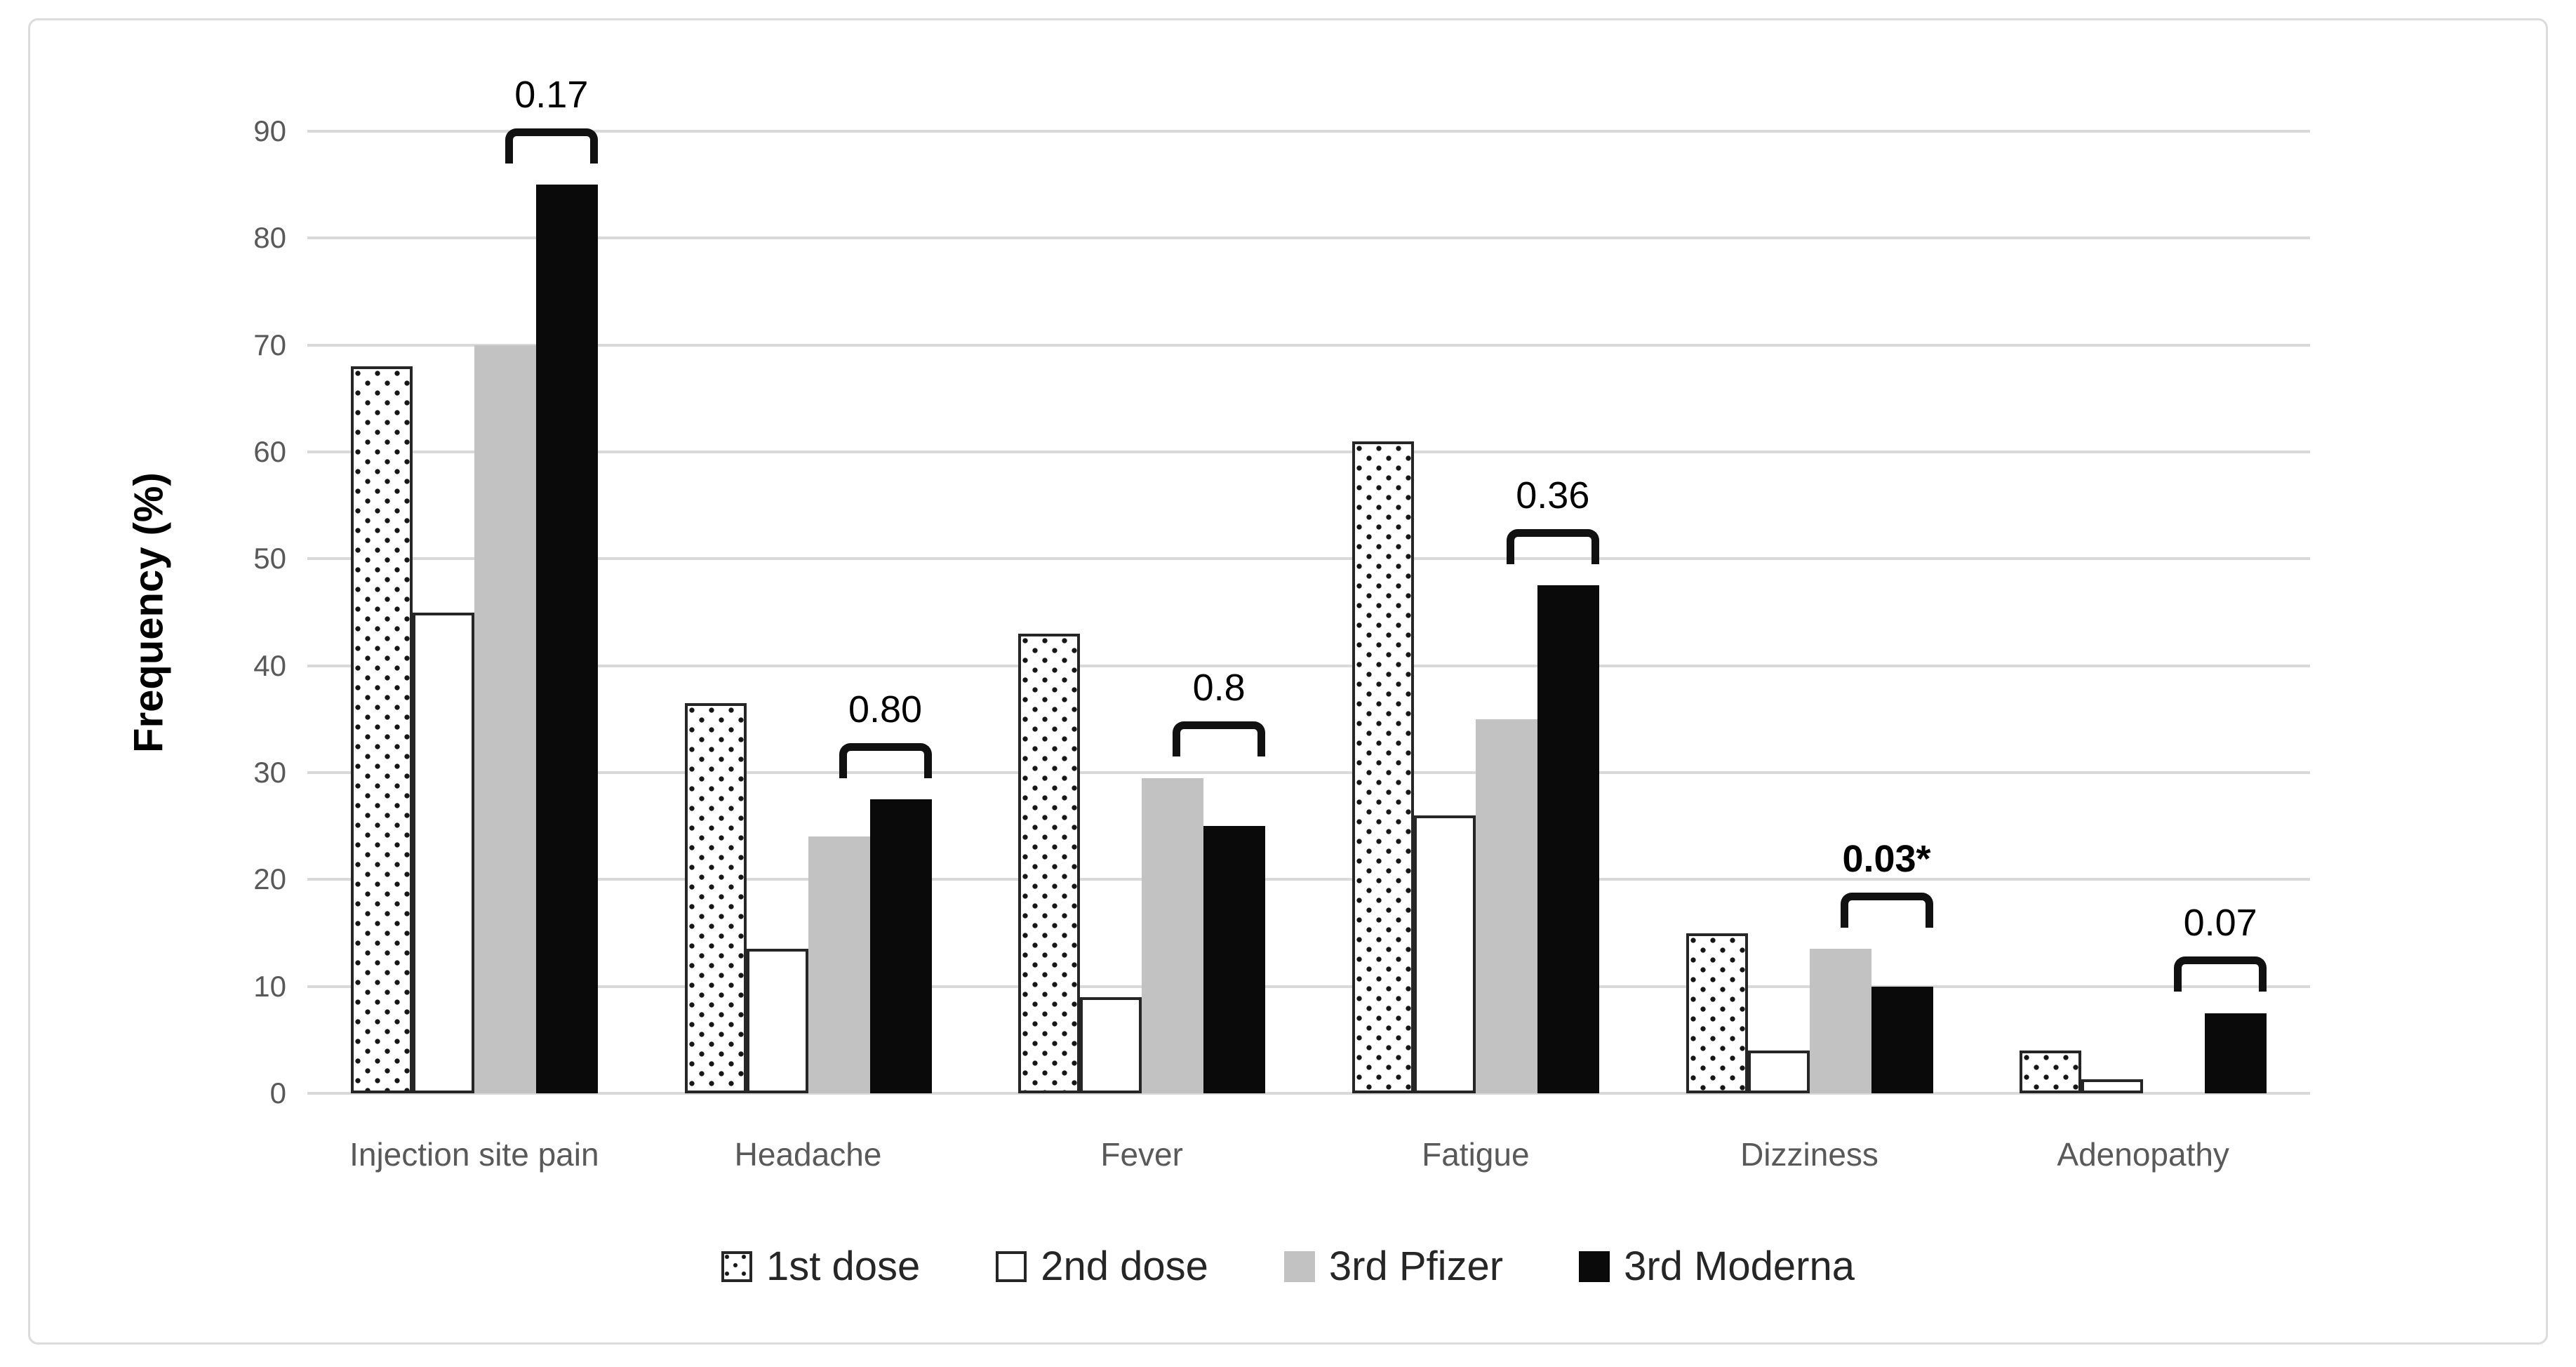 This screenshot has height=1367, width=2576. Describe the element at coordinates (1568, 839) in the screenshot. I see `bar-black-fatigue` at that location.